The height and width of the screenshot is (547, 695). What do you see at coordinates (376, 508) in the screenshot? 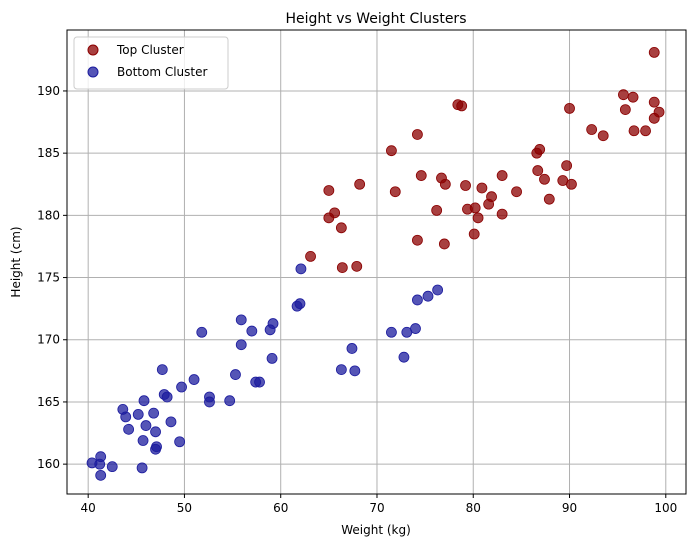
I see `x-tick-label: 70` at bounding box center [376, 508].